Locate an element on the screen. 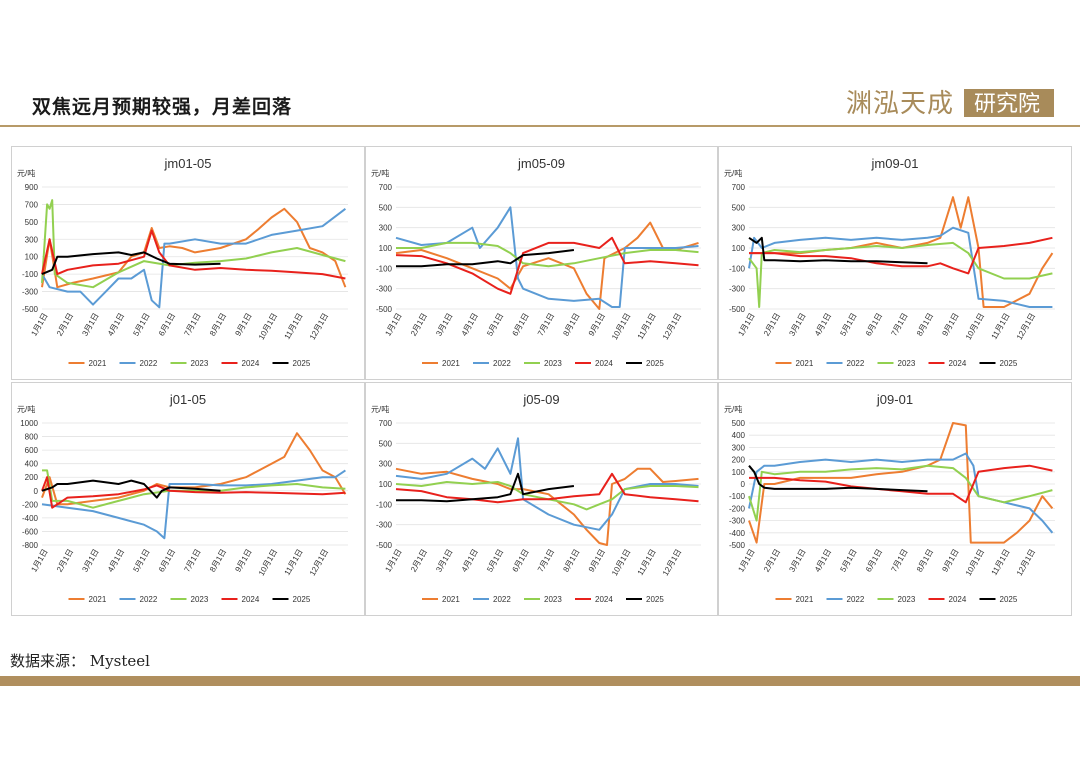 The image size is (1080, 764). logo-box-text: 研究院 is located at coordinates (1007, 104).